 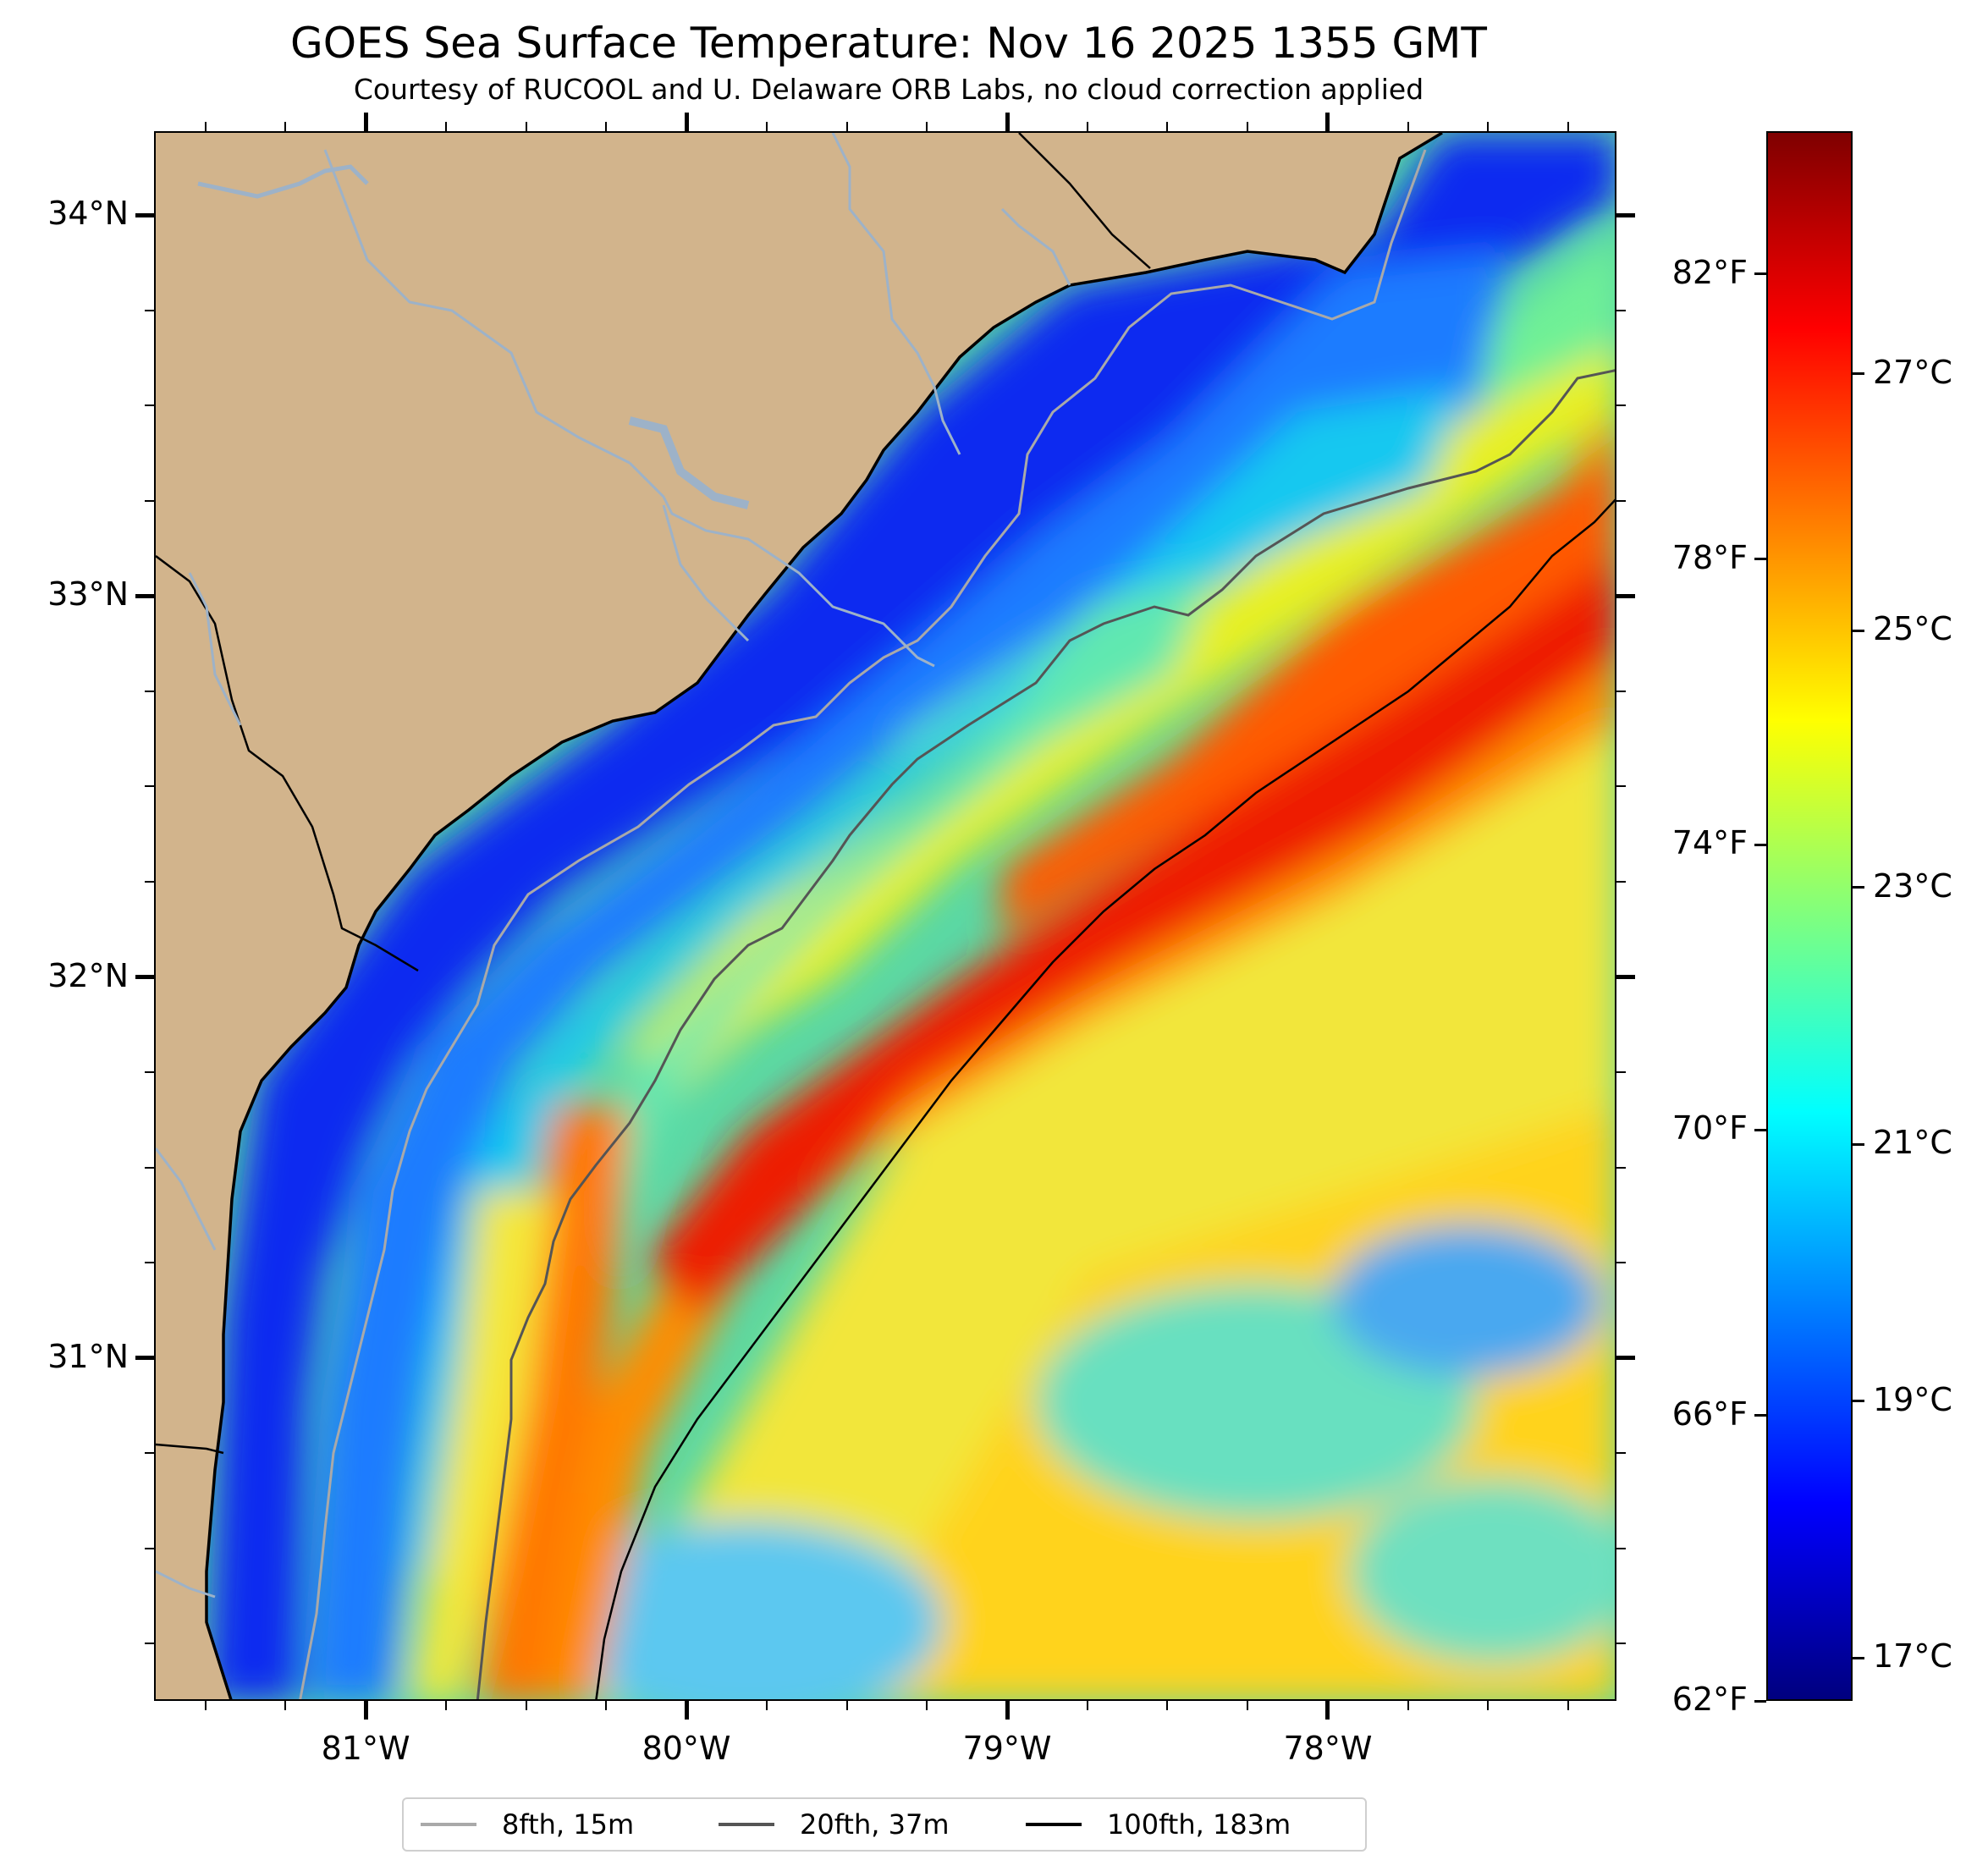 What do you see at coordinates (1158, 1824) in the screenshot?
I see `legend-item-100fth: 100fth, 183m` at bounding box center [1158, 1824].